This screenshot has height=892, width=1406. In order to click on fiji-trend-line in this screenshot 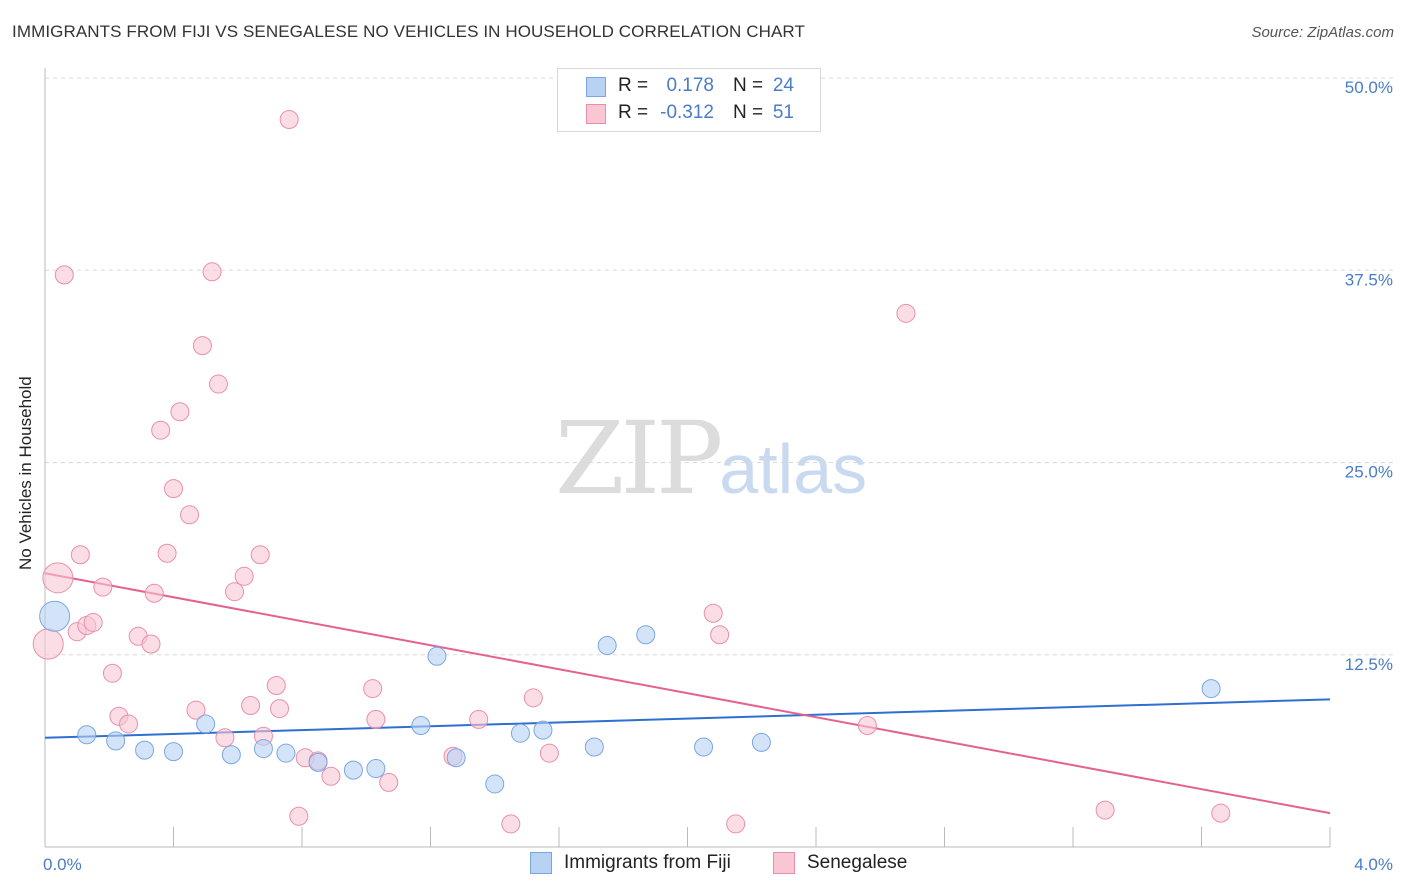, I will do `click(687, 718)`.